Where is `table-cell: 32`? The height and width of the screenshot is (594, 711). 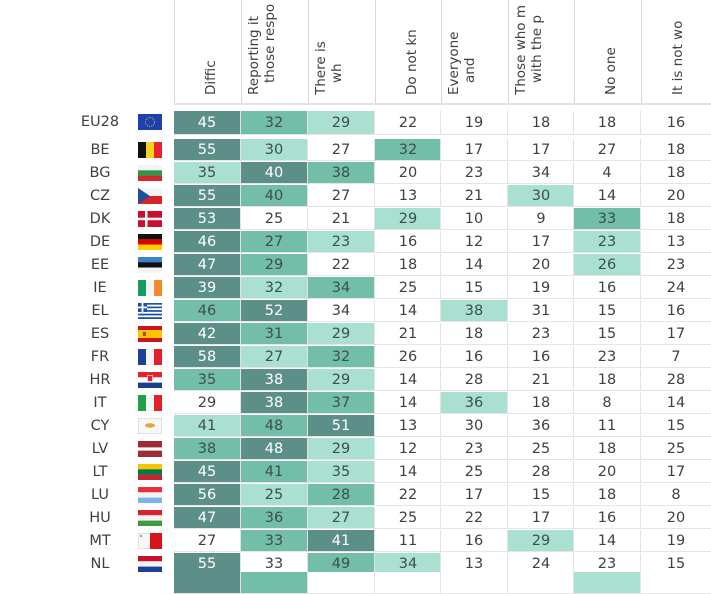 table-cell: 32 is located at coordinates (274, 288).